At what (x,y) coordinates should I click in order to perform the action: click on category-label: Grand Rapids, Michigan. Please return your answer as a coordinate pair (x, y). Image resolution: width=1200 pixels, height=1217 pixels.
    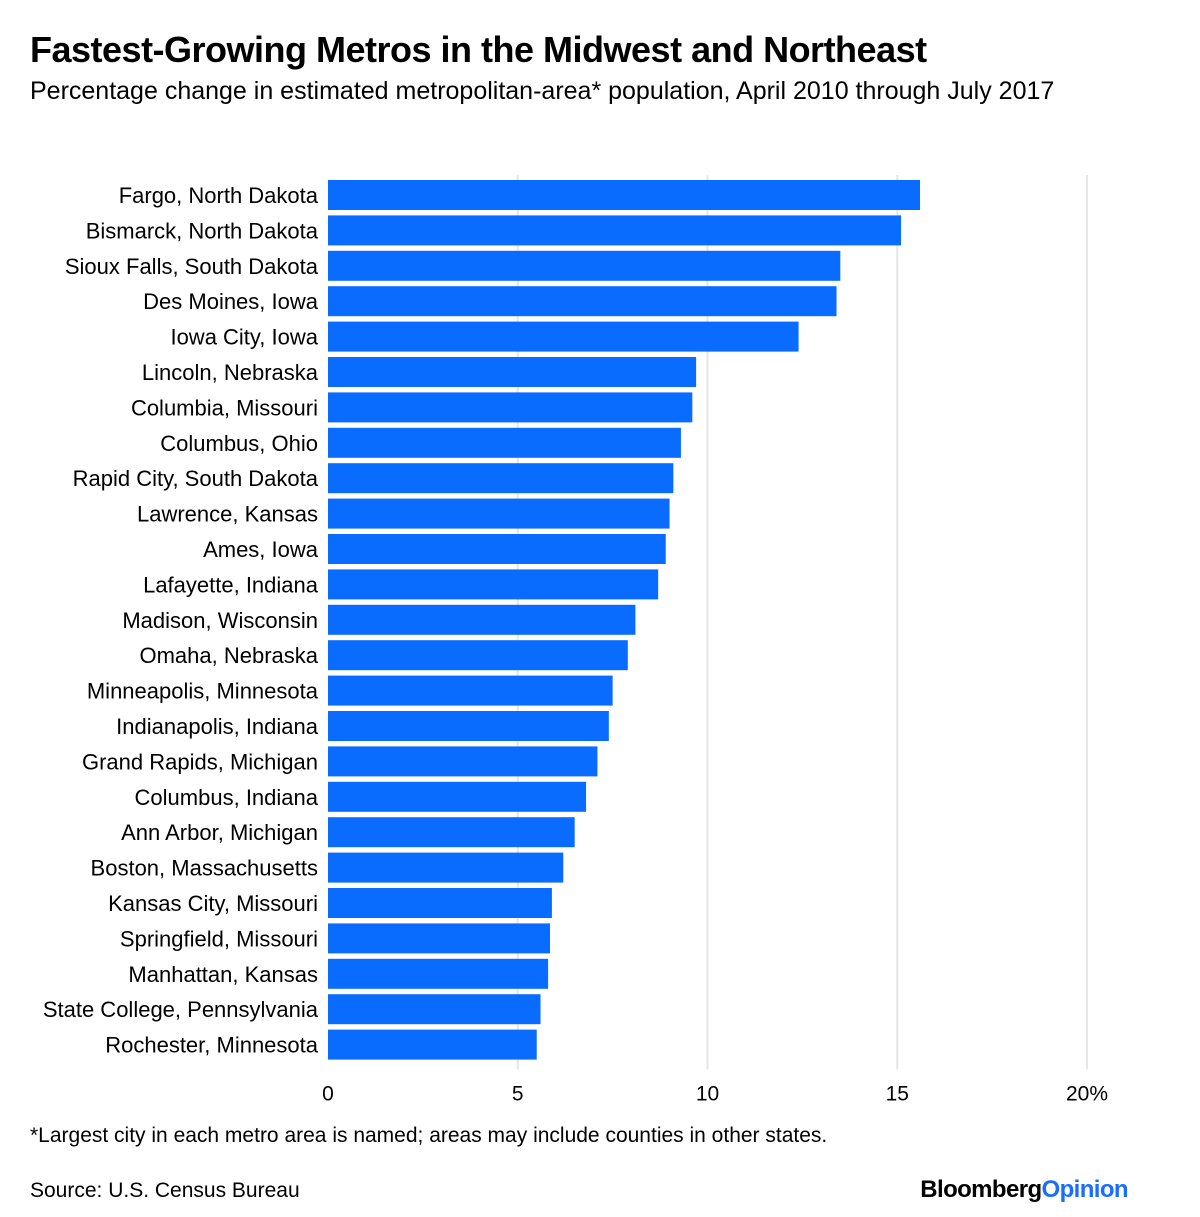
    Looking at the image, I should click on (200, 761).